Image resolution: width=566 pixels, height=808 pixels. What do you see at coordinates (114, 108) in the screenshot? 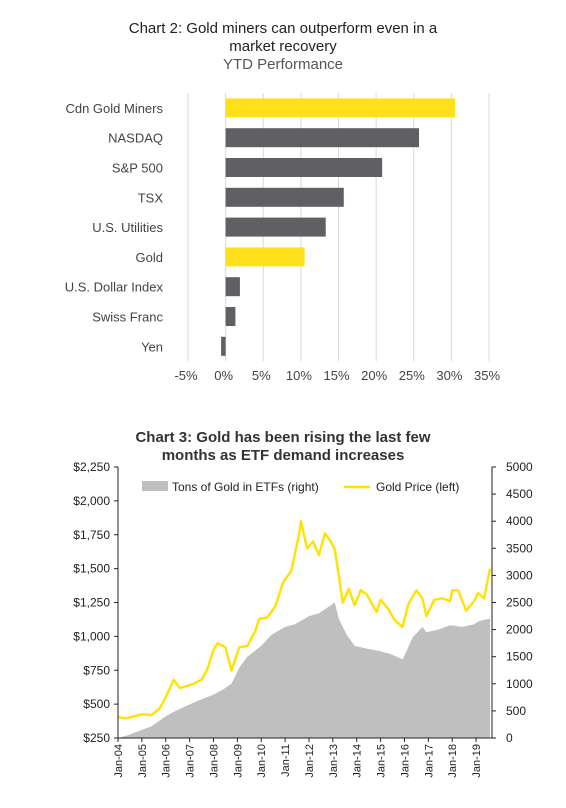
I see `category-label: Cdn Gold Miners` at bounding box center [114, 108].